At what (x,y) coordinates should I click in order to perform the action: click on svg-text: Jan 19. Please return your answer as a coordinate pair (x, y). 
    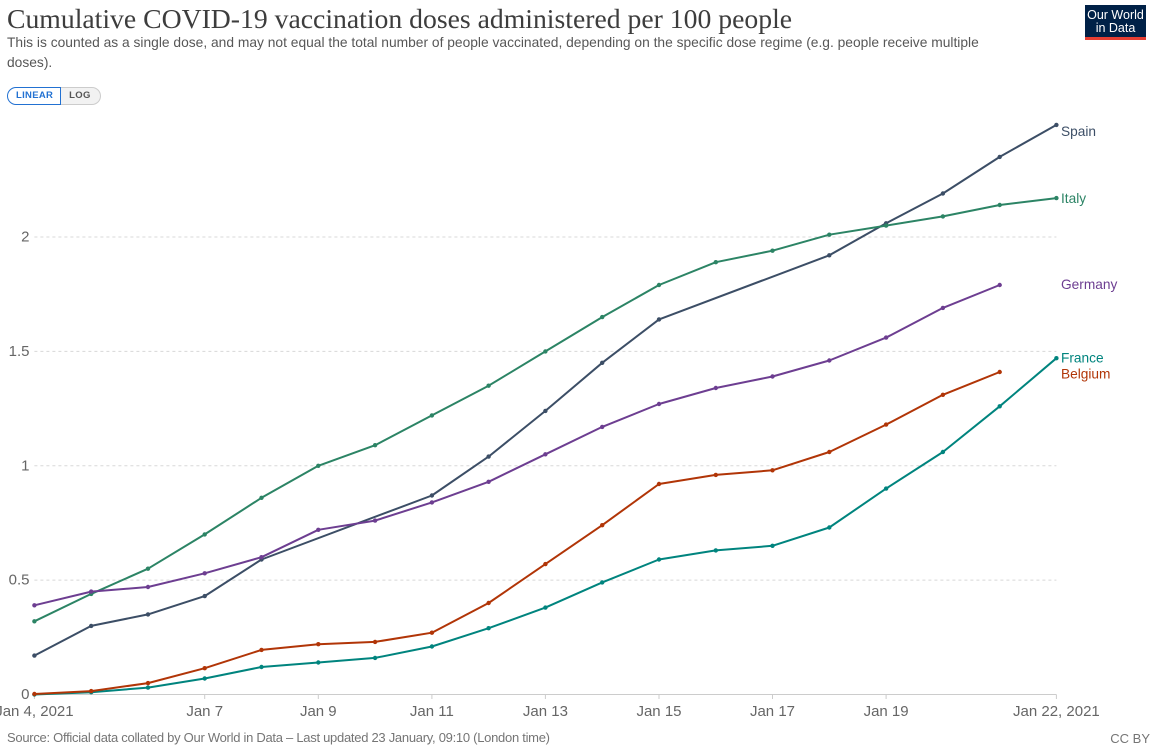
    Looking at the image, I should click on (886, 711).